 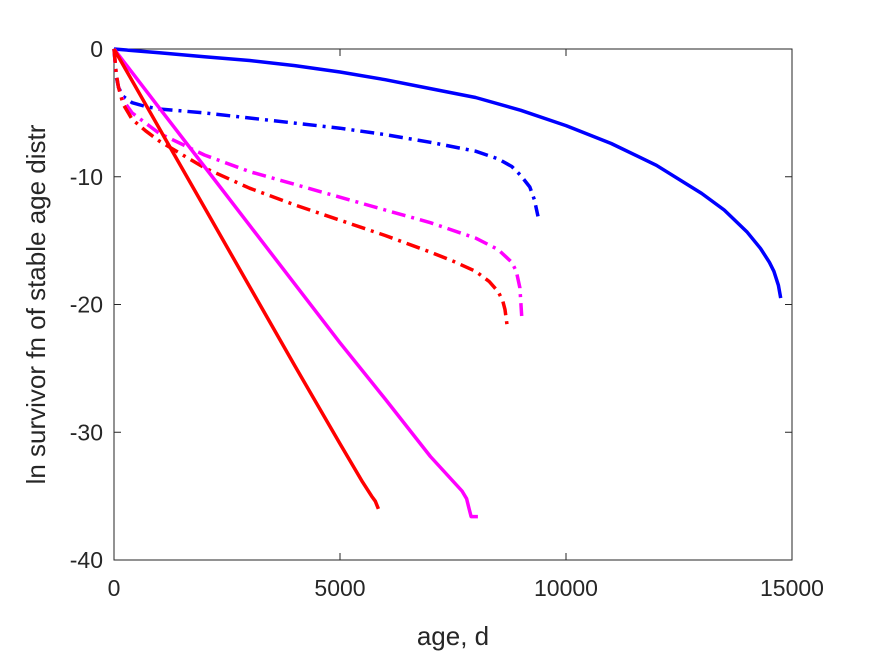 What do you see at coordinates (86, 432) in the screenshot?
I see `y-tick-label: -30` at bounding box center [86, 432].